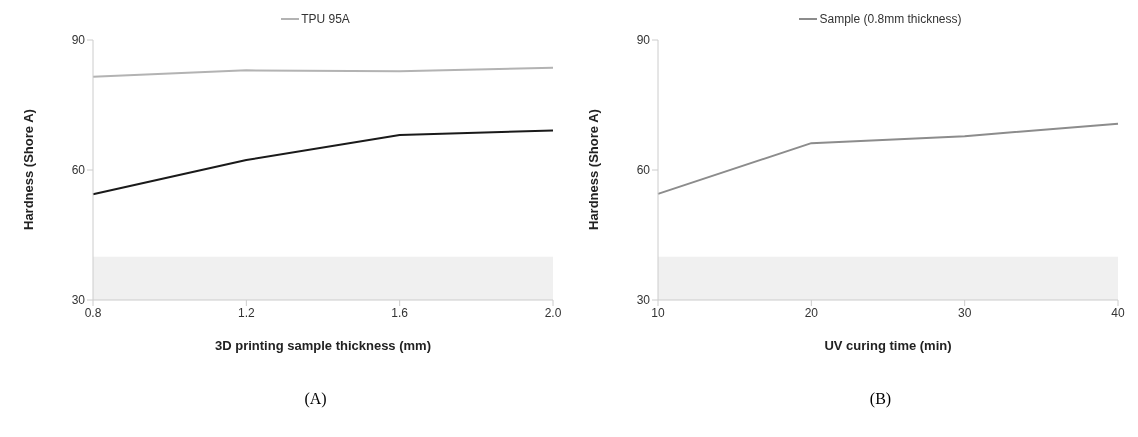 The image size is (1138, 437). Describe the element at coordinates (880, 399) in the screenshot. I see `text: (B)` at that location.